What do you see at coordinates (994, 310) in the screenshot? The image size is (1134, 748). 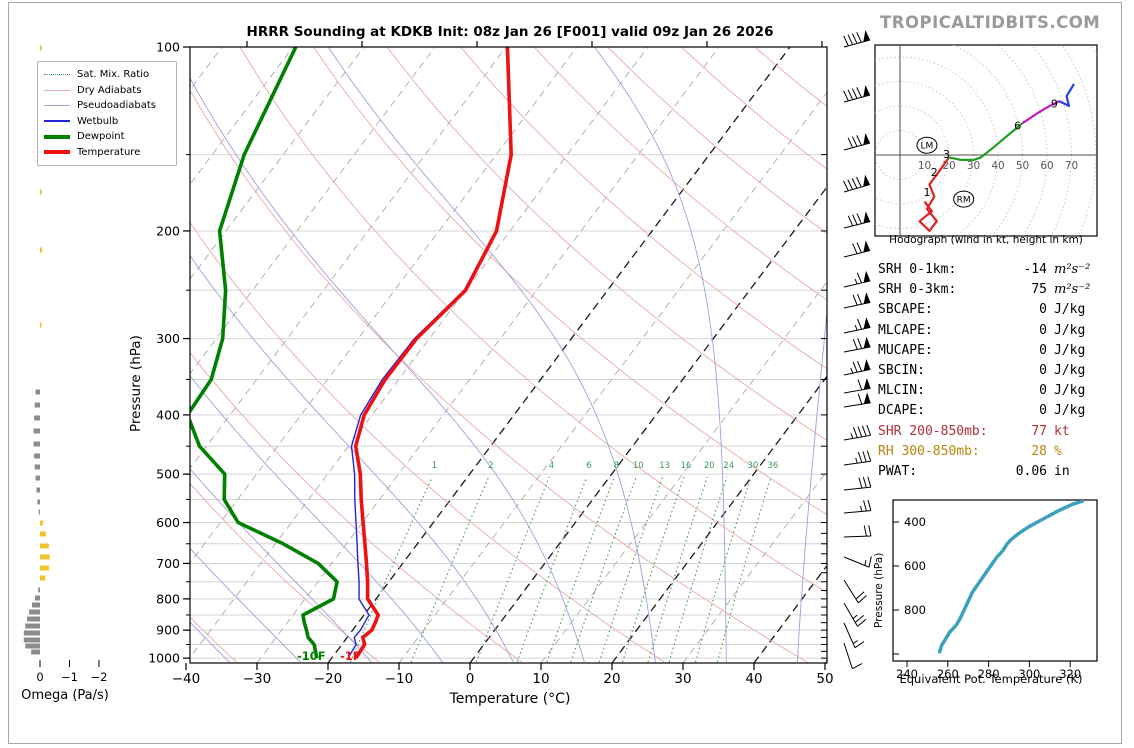 I see `stat-row-sbcape: SBCAPE: 0 J/kg` at bounding box center [994, 310].